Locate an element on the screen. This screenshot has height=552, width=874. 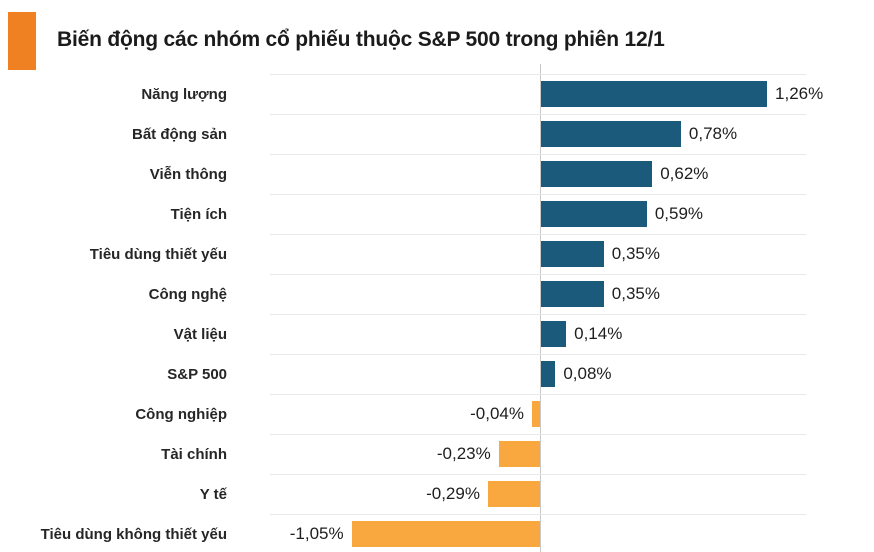
value-label: 0,08% is located at coordinates (587, 373).